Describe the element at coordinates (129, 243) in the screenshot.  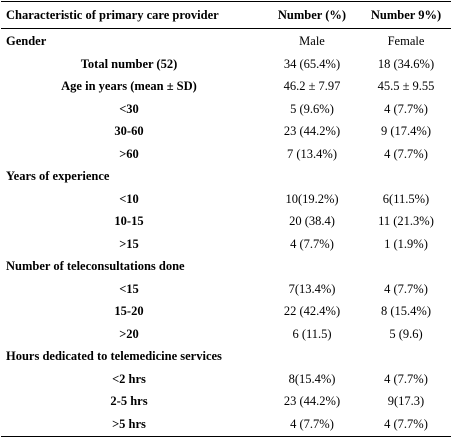
I see `row-label: >15` at that location.